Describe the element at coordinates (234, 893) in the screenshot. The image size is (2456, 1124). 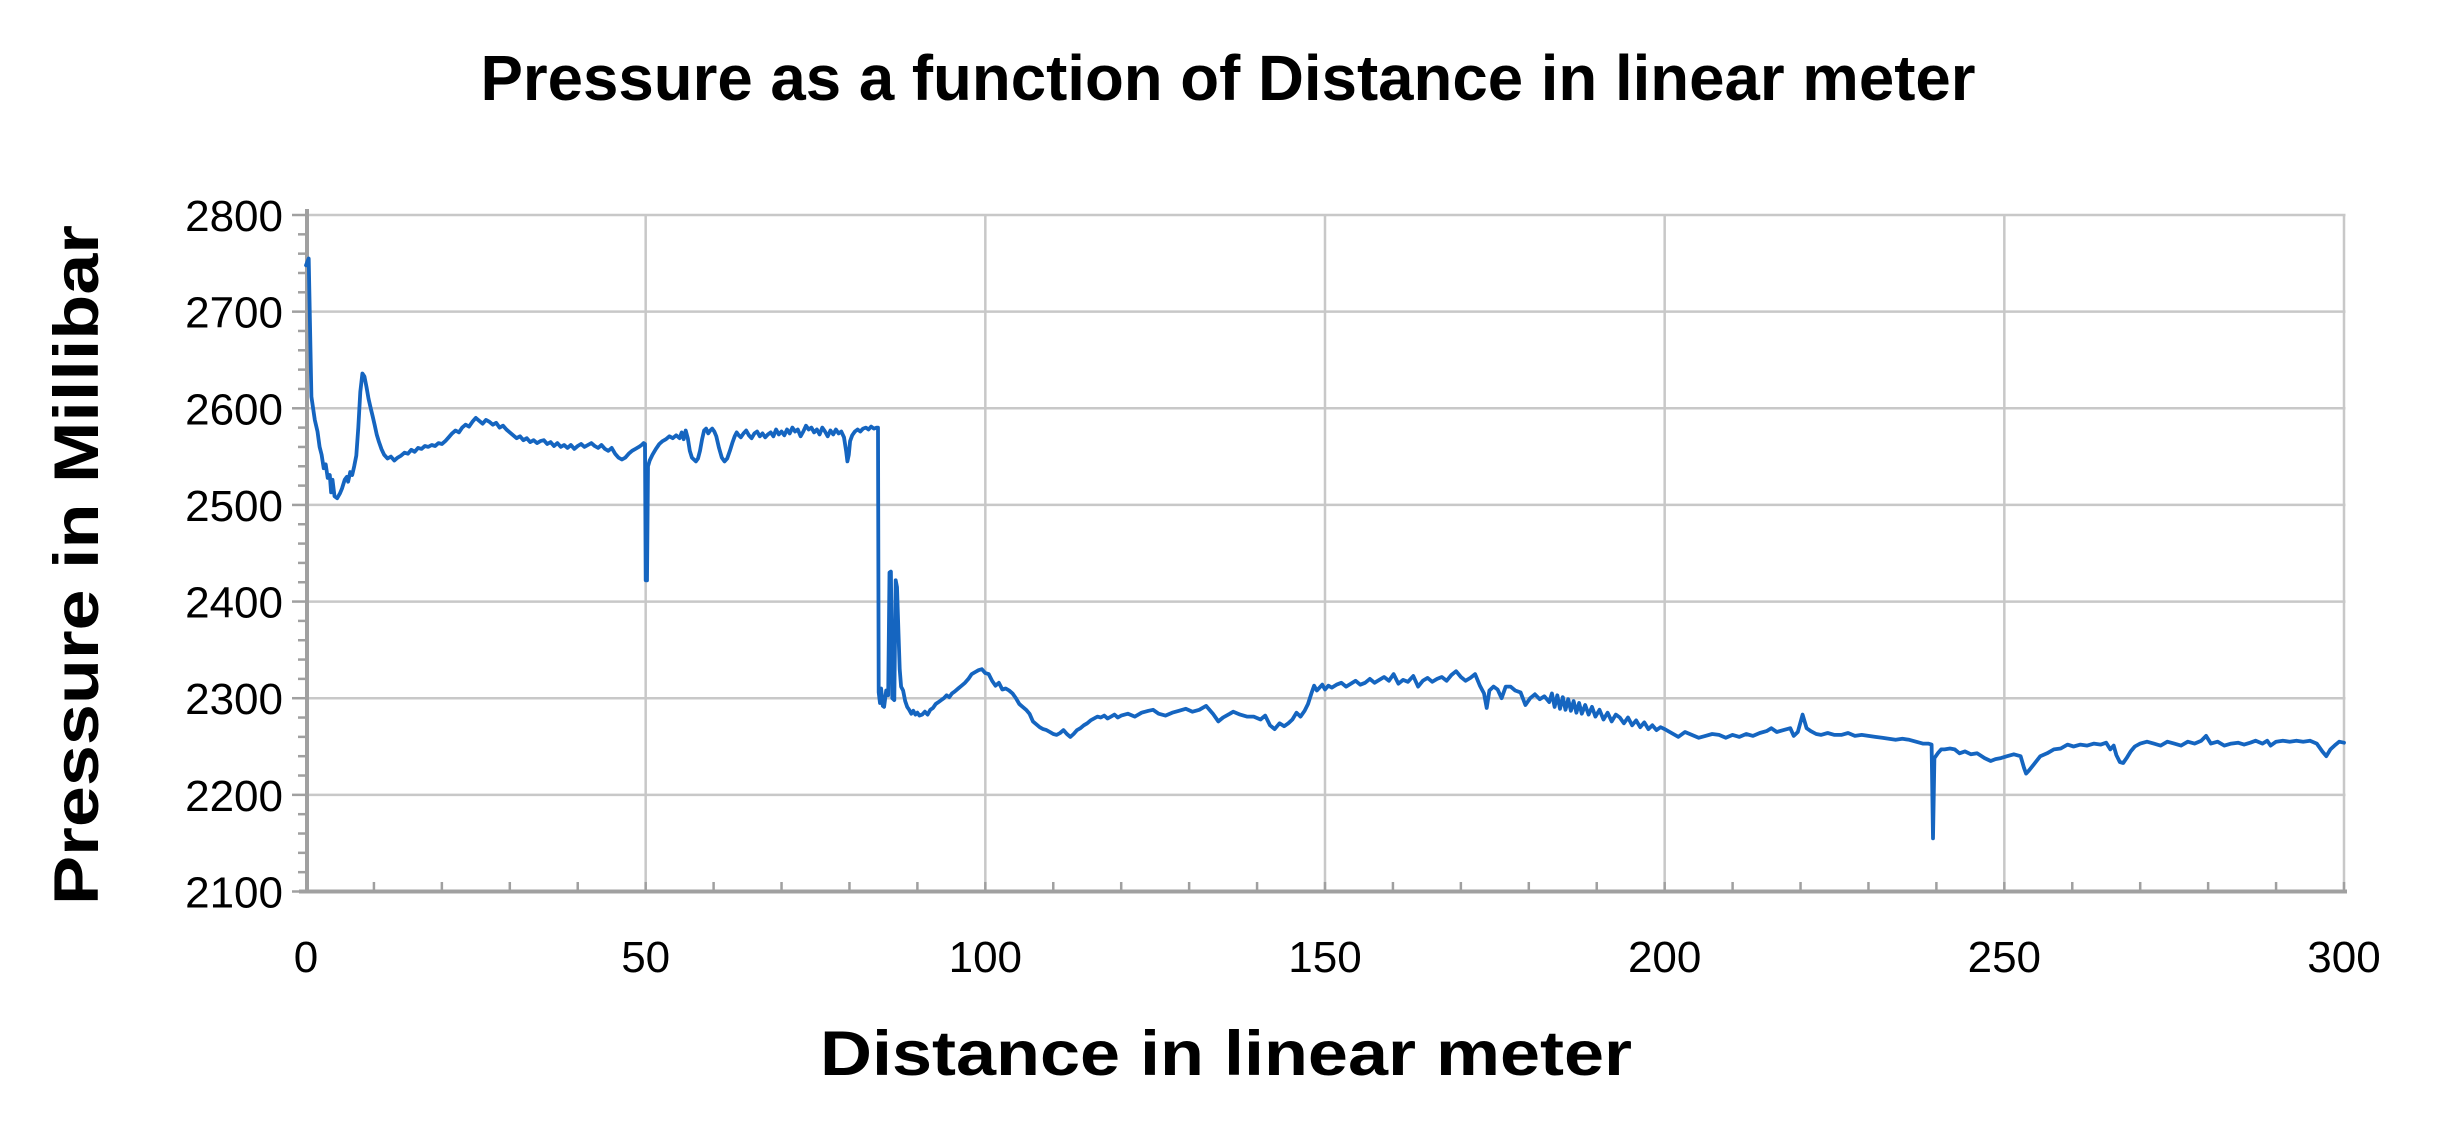
I see `y-tick-label-2100: 2100` at that location.